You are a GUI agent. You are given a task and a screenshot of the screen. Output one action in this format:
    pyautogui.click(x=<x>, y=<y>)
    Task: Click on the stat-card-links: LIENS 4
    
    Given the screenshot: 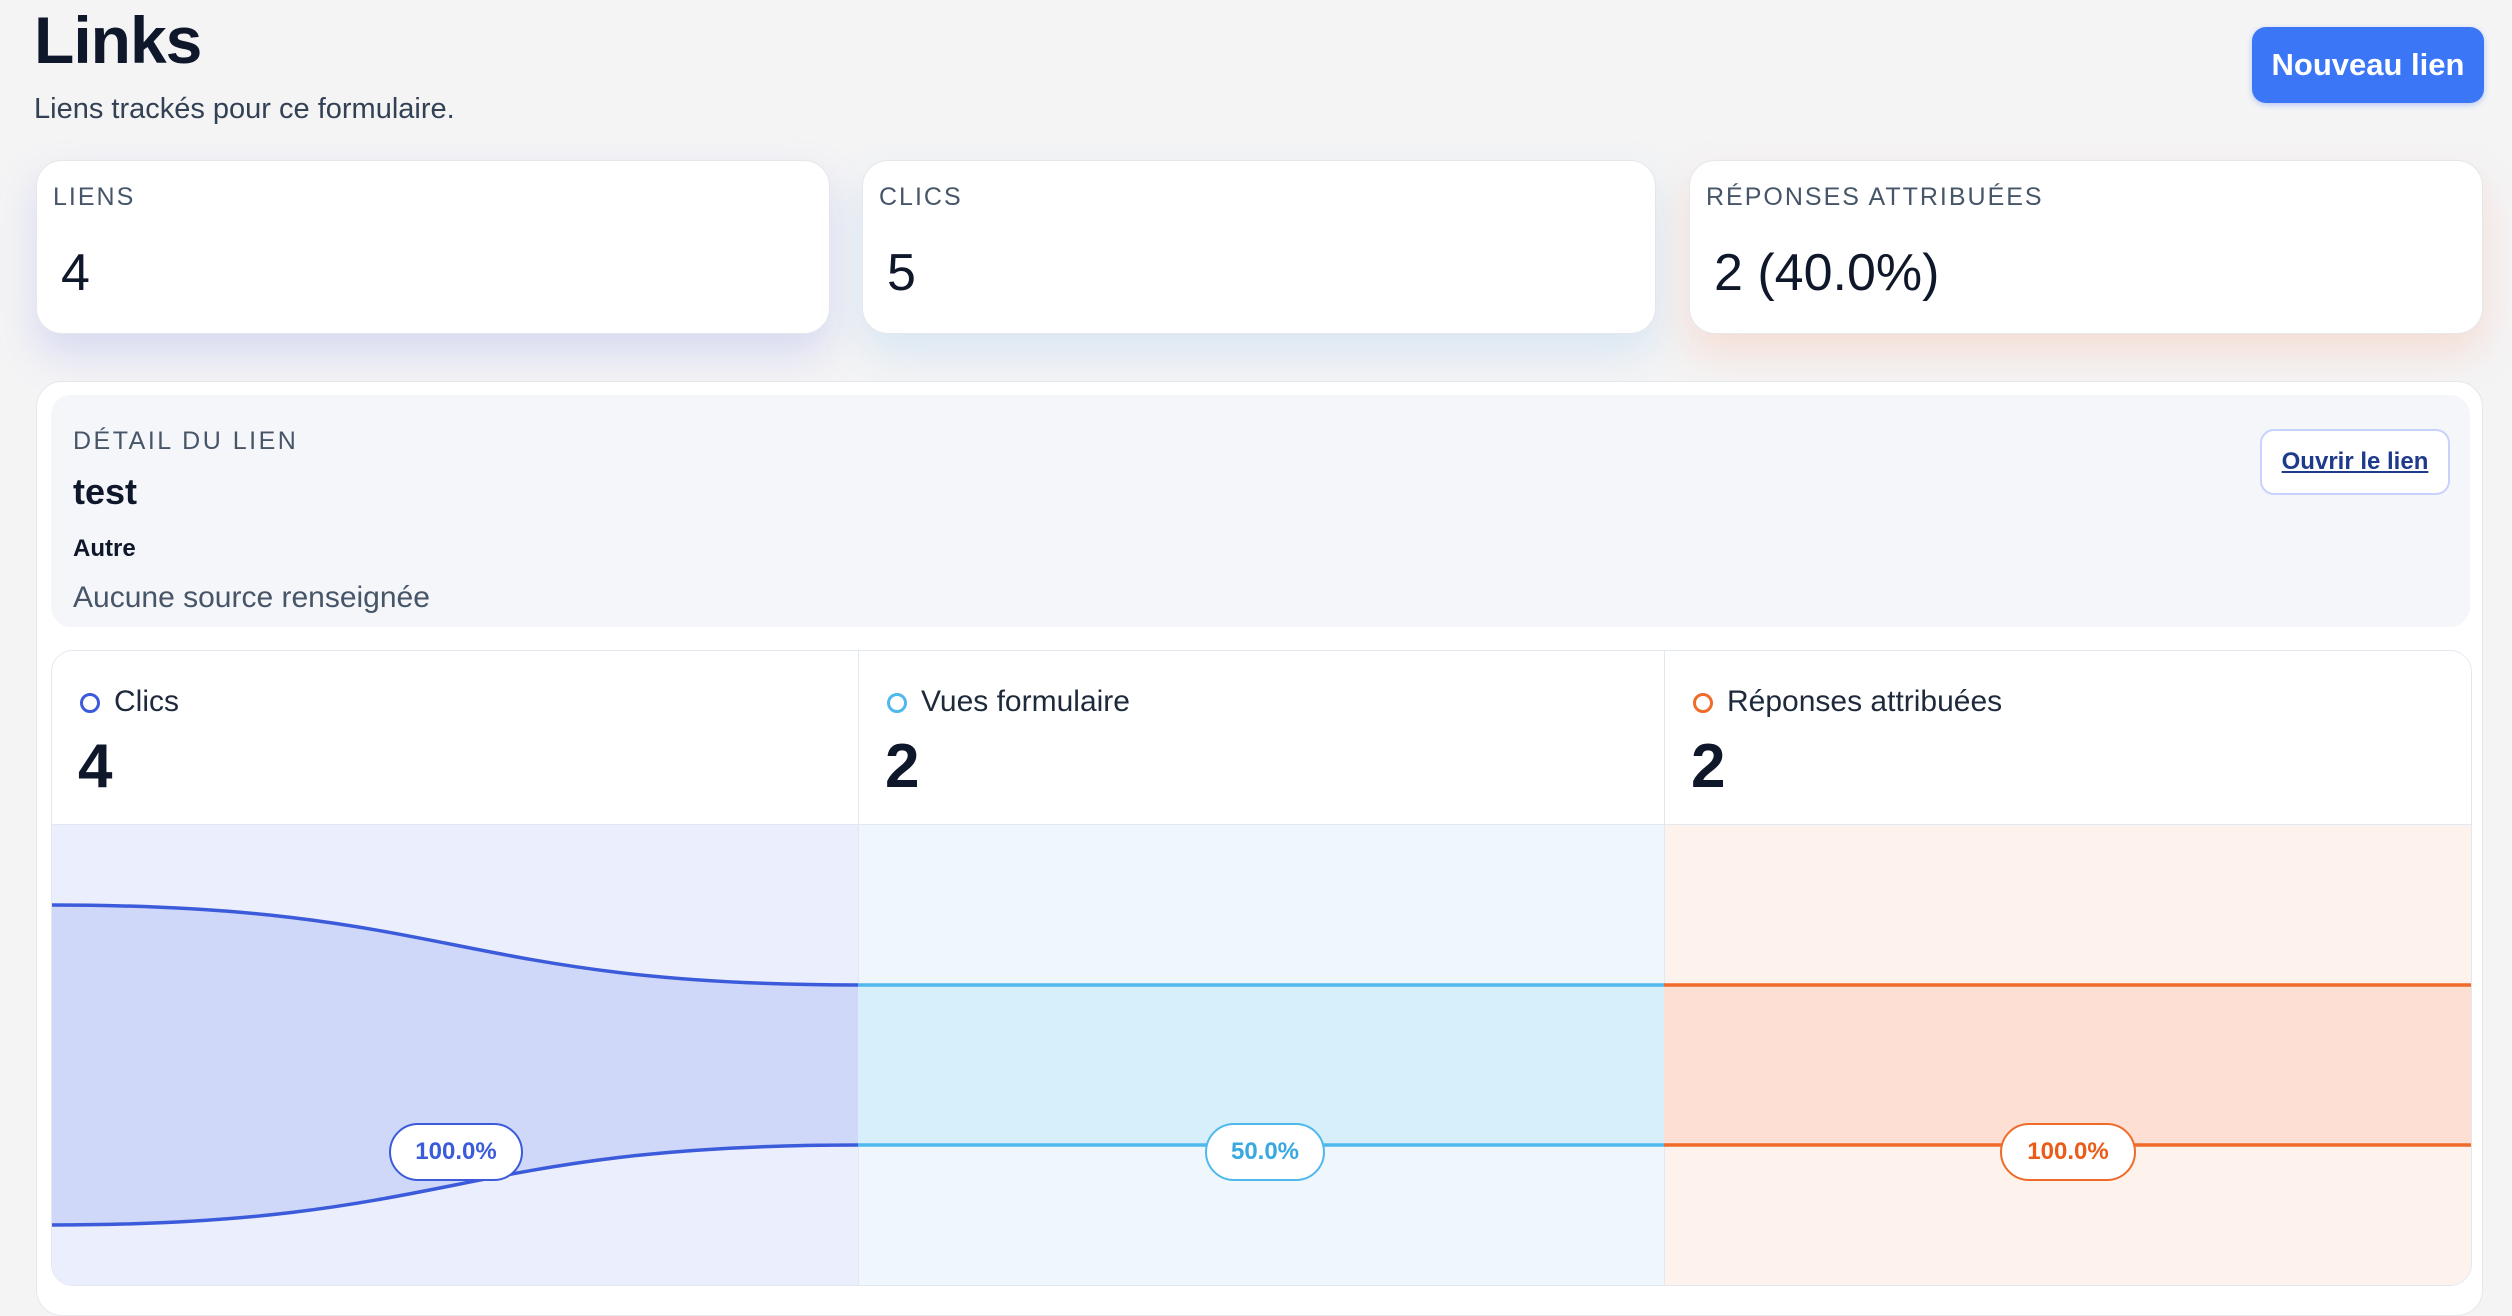 What is the action you would take?
    pyautogui.click(x=433, y=247)
    